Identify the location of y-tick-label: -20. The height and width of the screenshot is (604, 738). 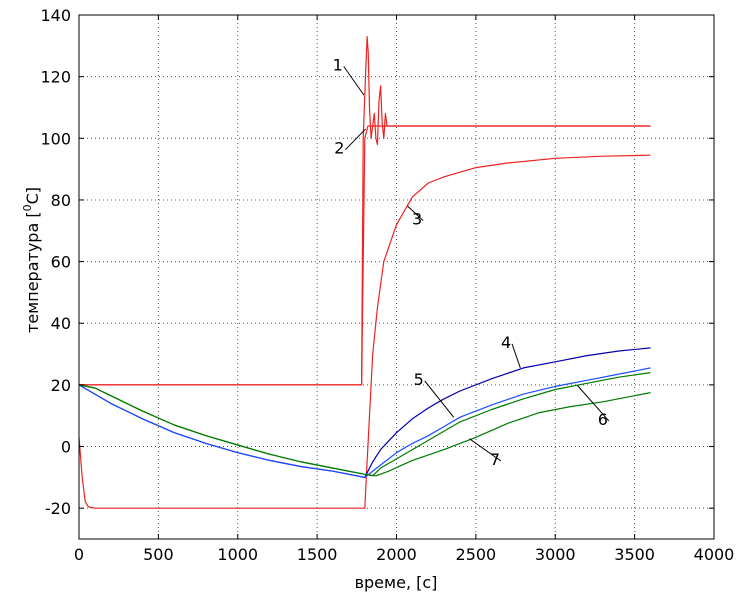
(58, 508).